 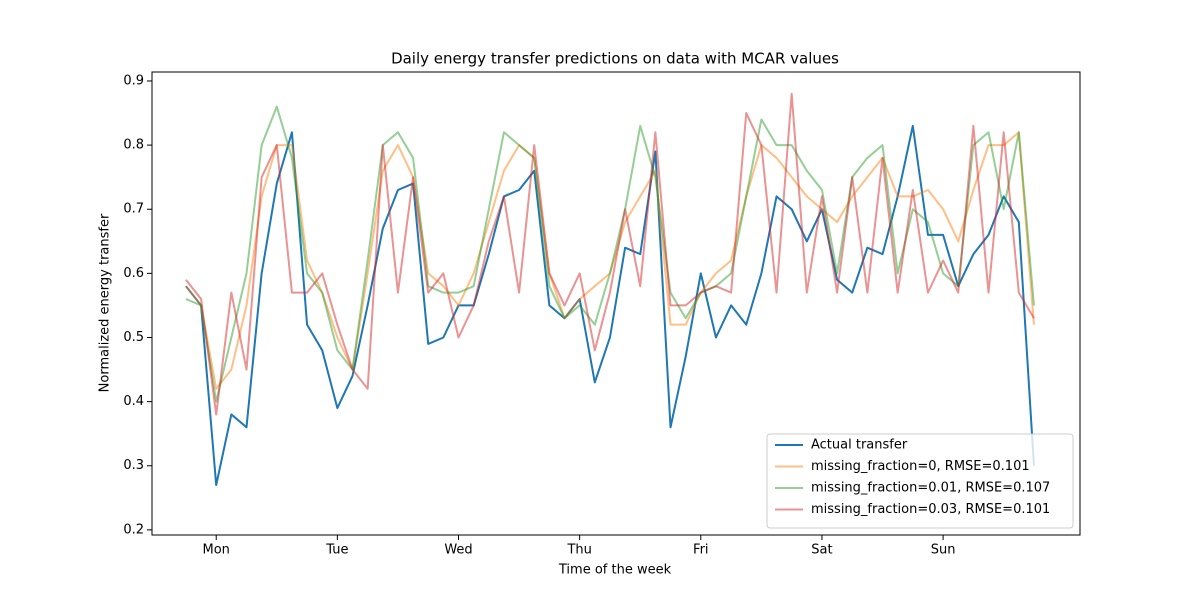 What do you see at coordinates (133, 80) in the screenshot?
I see `y-tick-label: 0.9` at bounding box center [133, 80].